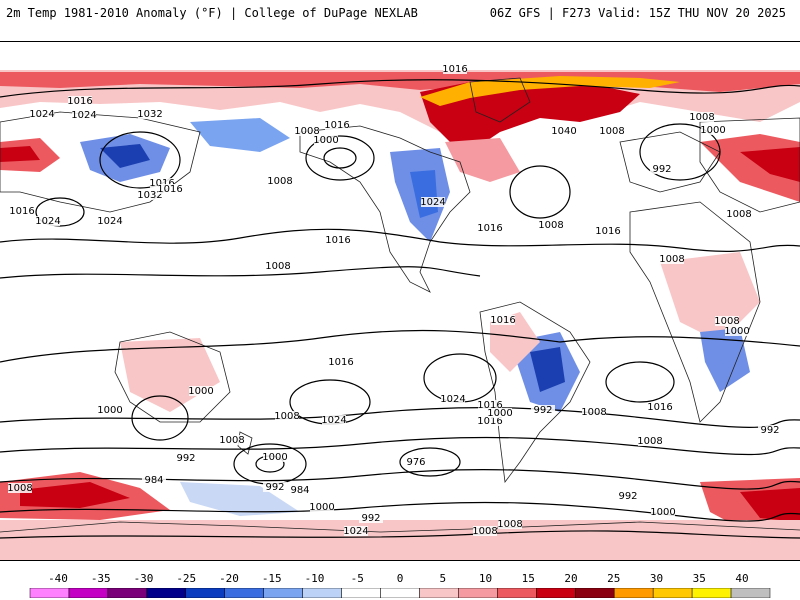 This screenshot has height=600, width=800. What do you see at coordinates (100, 578) in the screenshot?
I see `colorbar-tick-label: -35` at bounding box center [100, 578].